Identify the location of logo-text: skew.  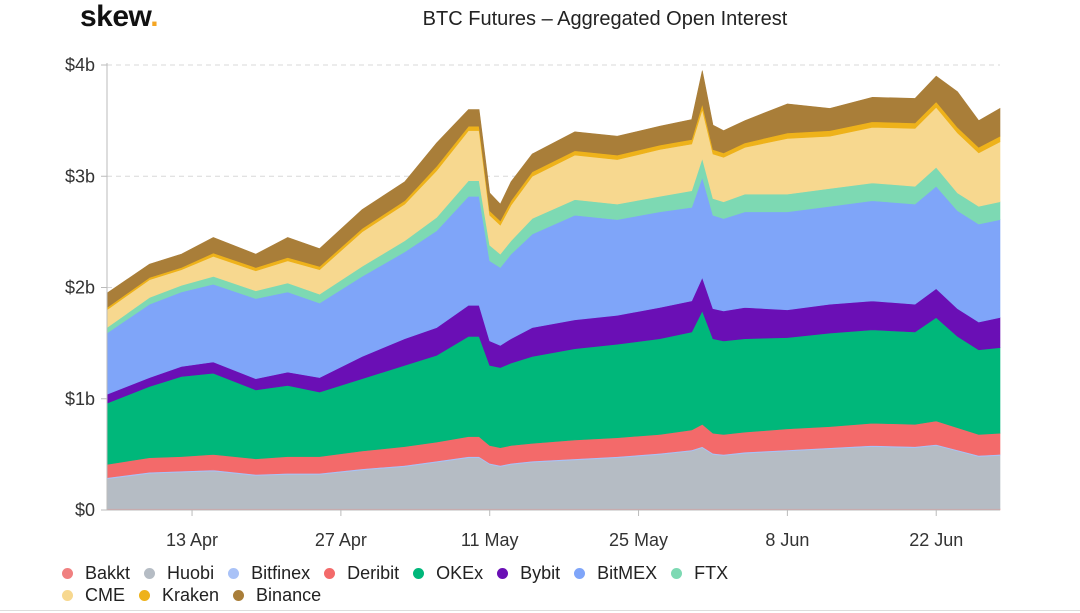
(115, 16).